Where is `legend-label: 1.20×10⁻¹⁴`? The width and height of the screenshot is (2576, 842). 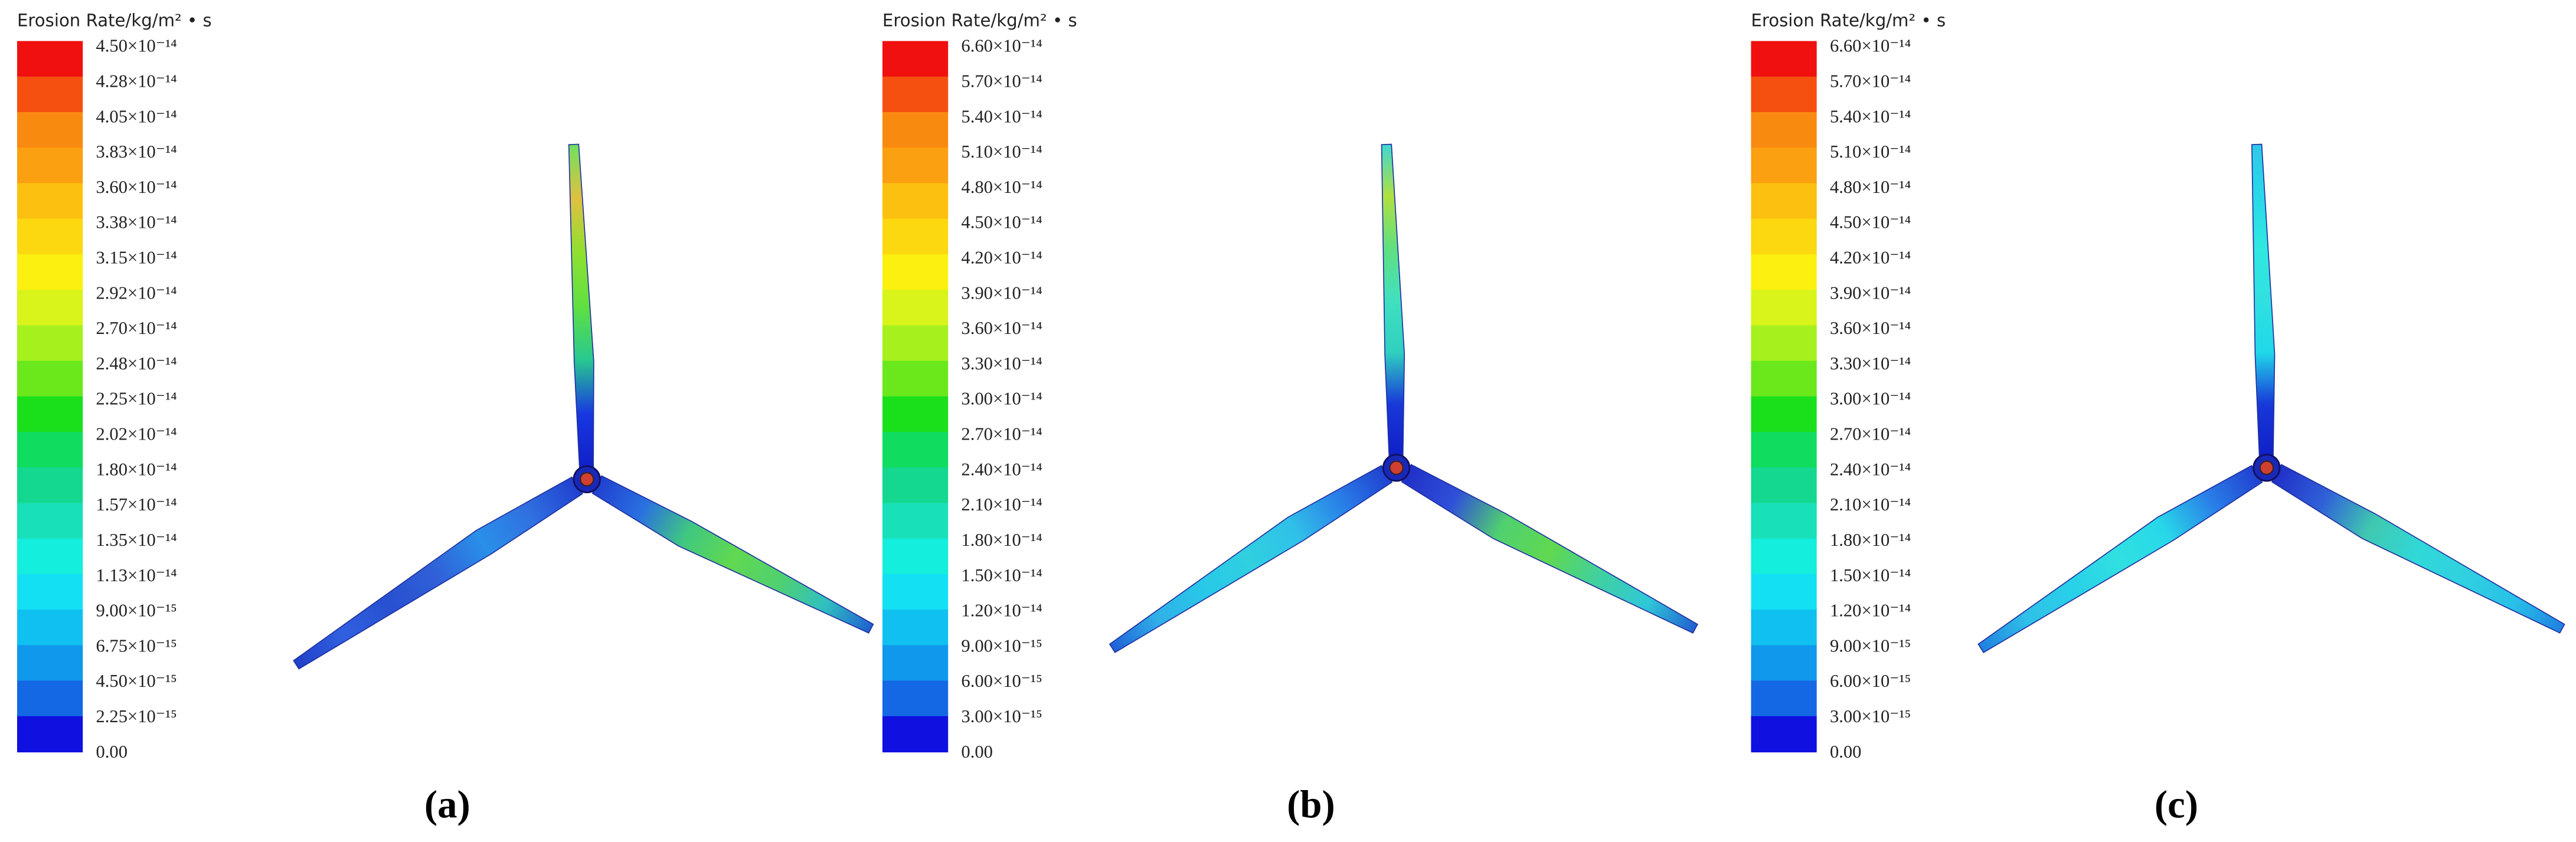
legend-label: 1.20×10⁻¹⁴ is located at coordinates (1870, 611).